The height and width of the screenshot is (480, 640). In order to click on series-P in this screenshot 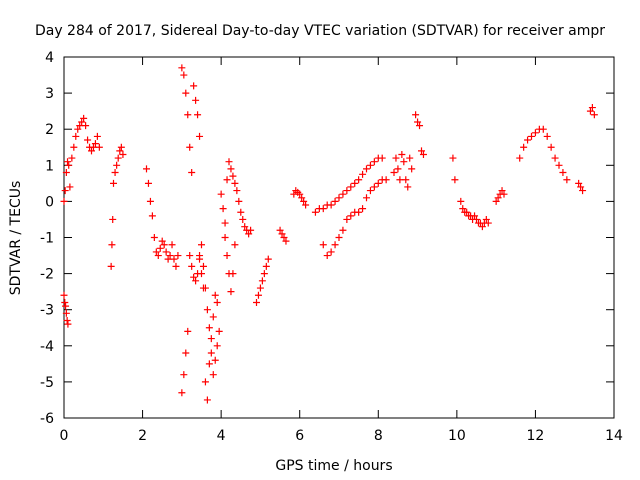, I will do `click(581, 187)`.